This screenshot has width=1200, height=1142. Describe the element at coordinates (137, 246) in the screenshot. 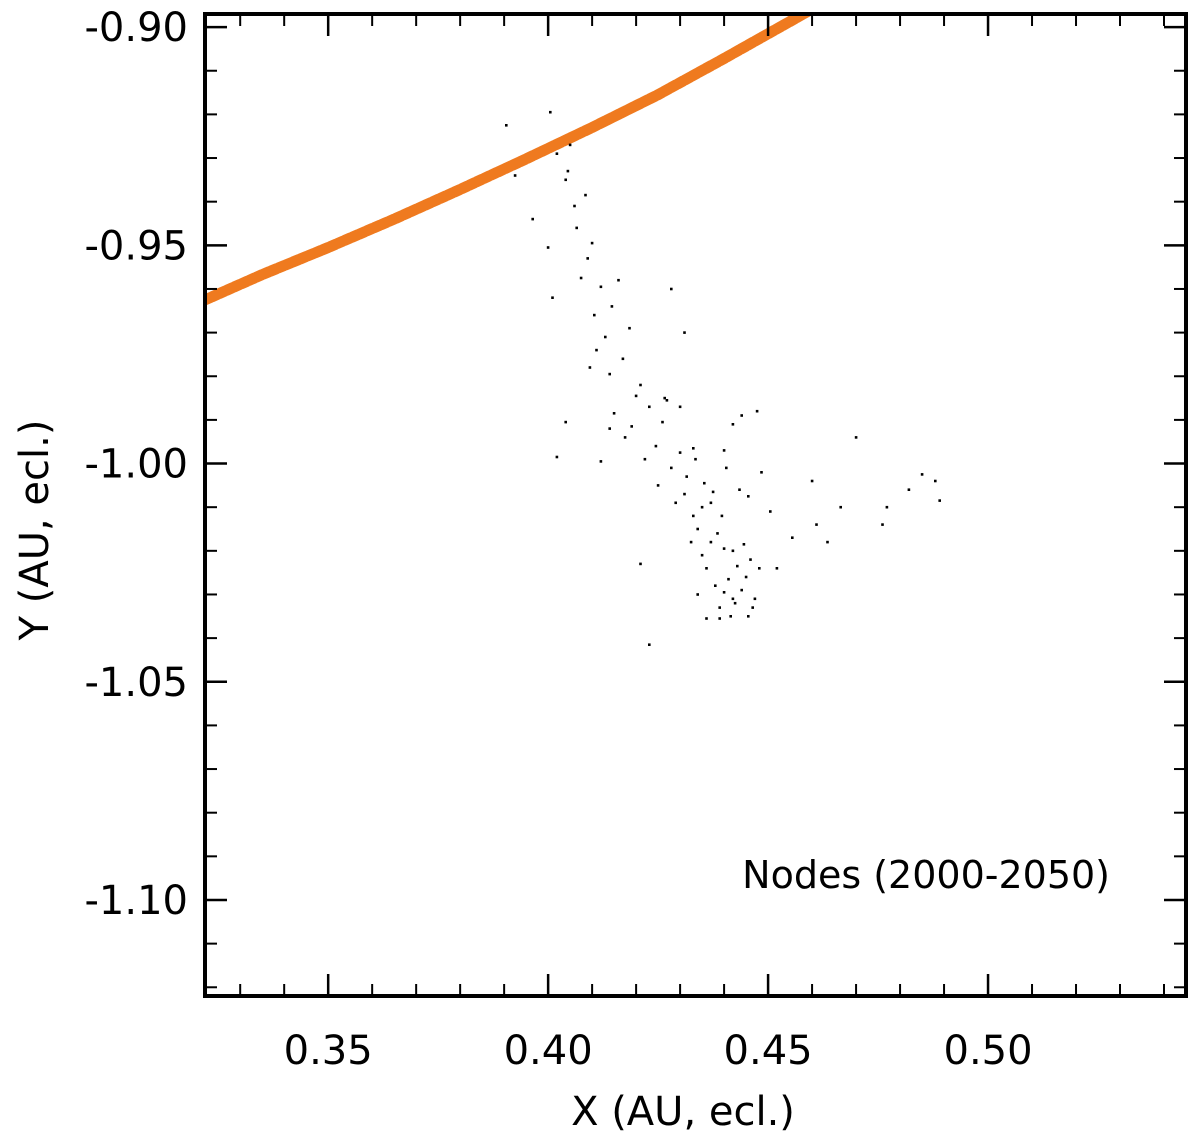

I see `y-tick-label: -0.95` at that location.